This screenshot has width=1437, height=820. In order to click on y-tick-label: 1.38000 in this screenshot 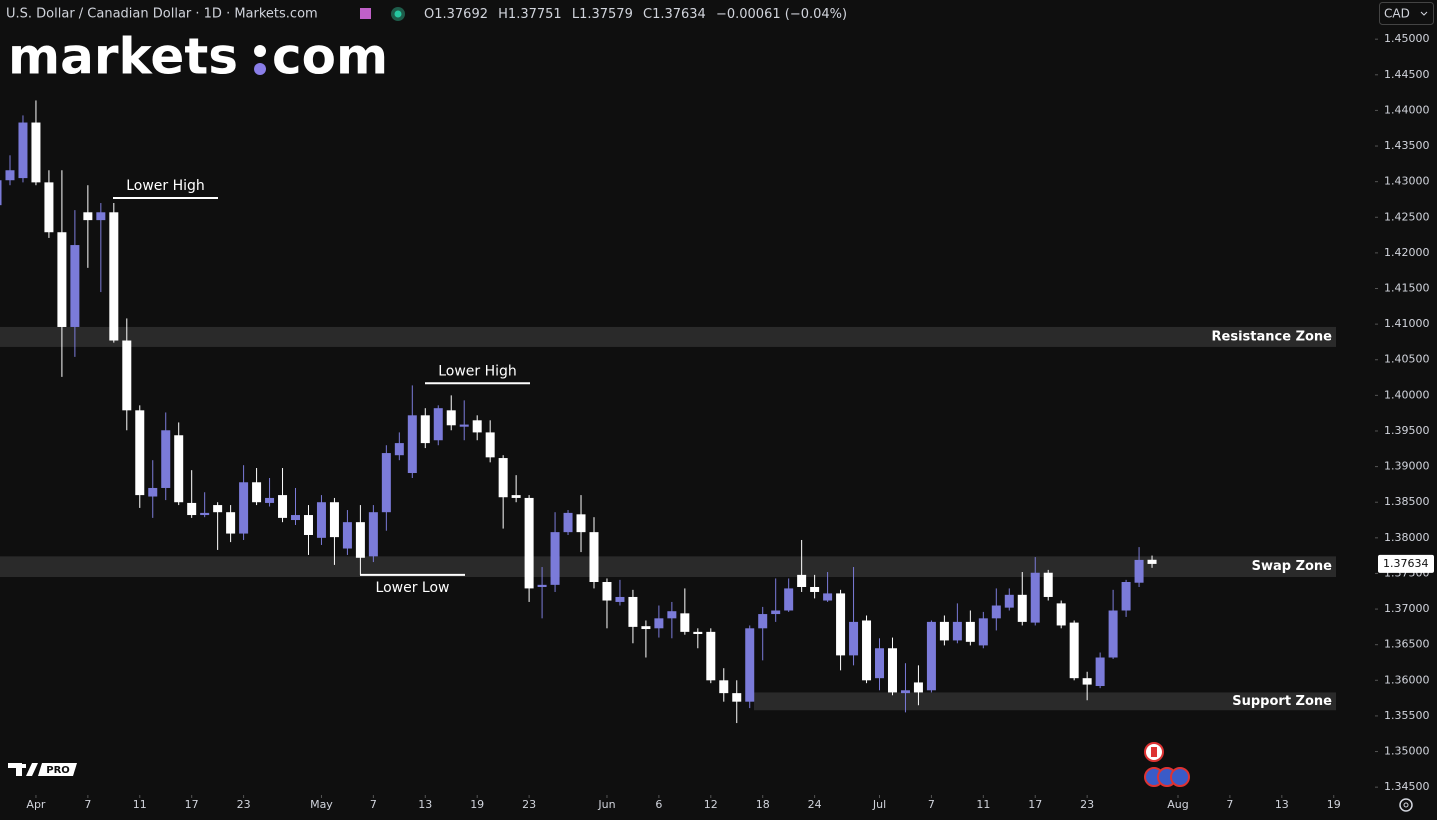, I will do `click(1407, 537)`.